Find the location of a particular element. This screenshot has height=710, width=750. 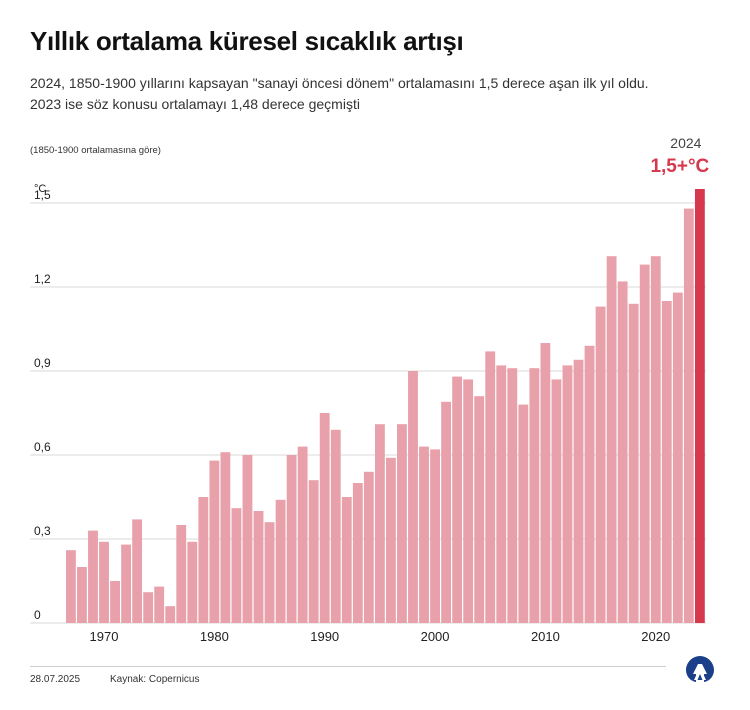

x-tick-label: 1970 is located at coordinates (104, 636).